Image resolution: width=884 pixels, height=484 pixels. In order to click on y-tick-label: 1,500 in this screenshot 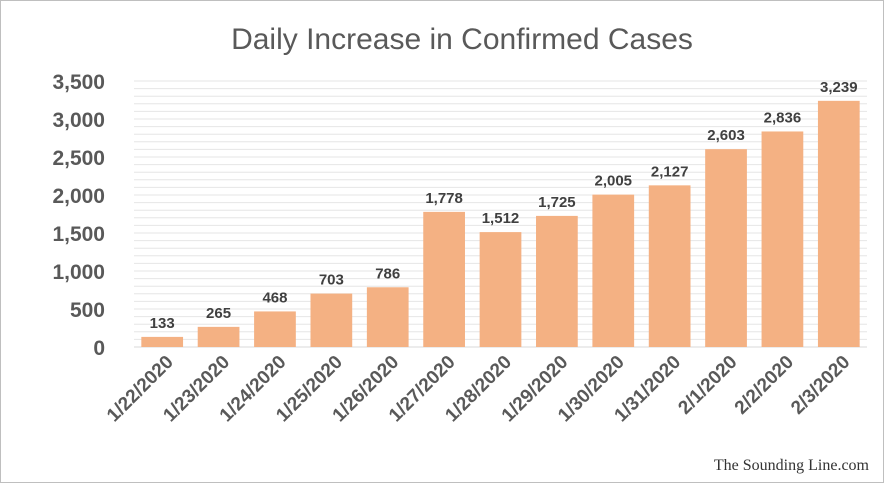, I will do `click(78, 234)`.